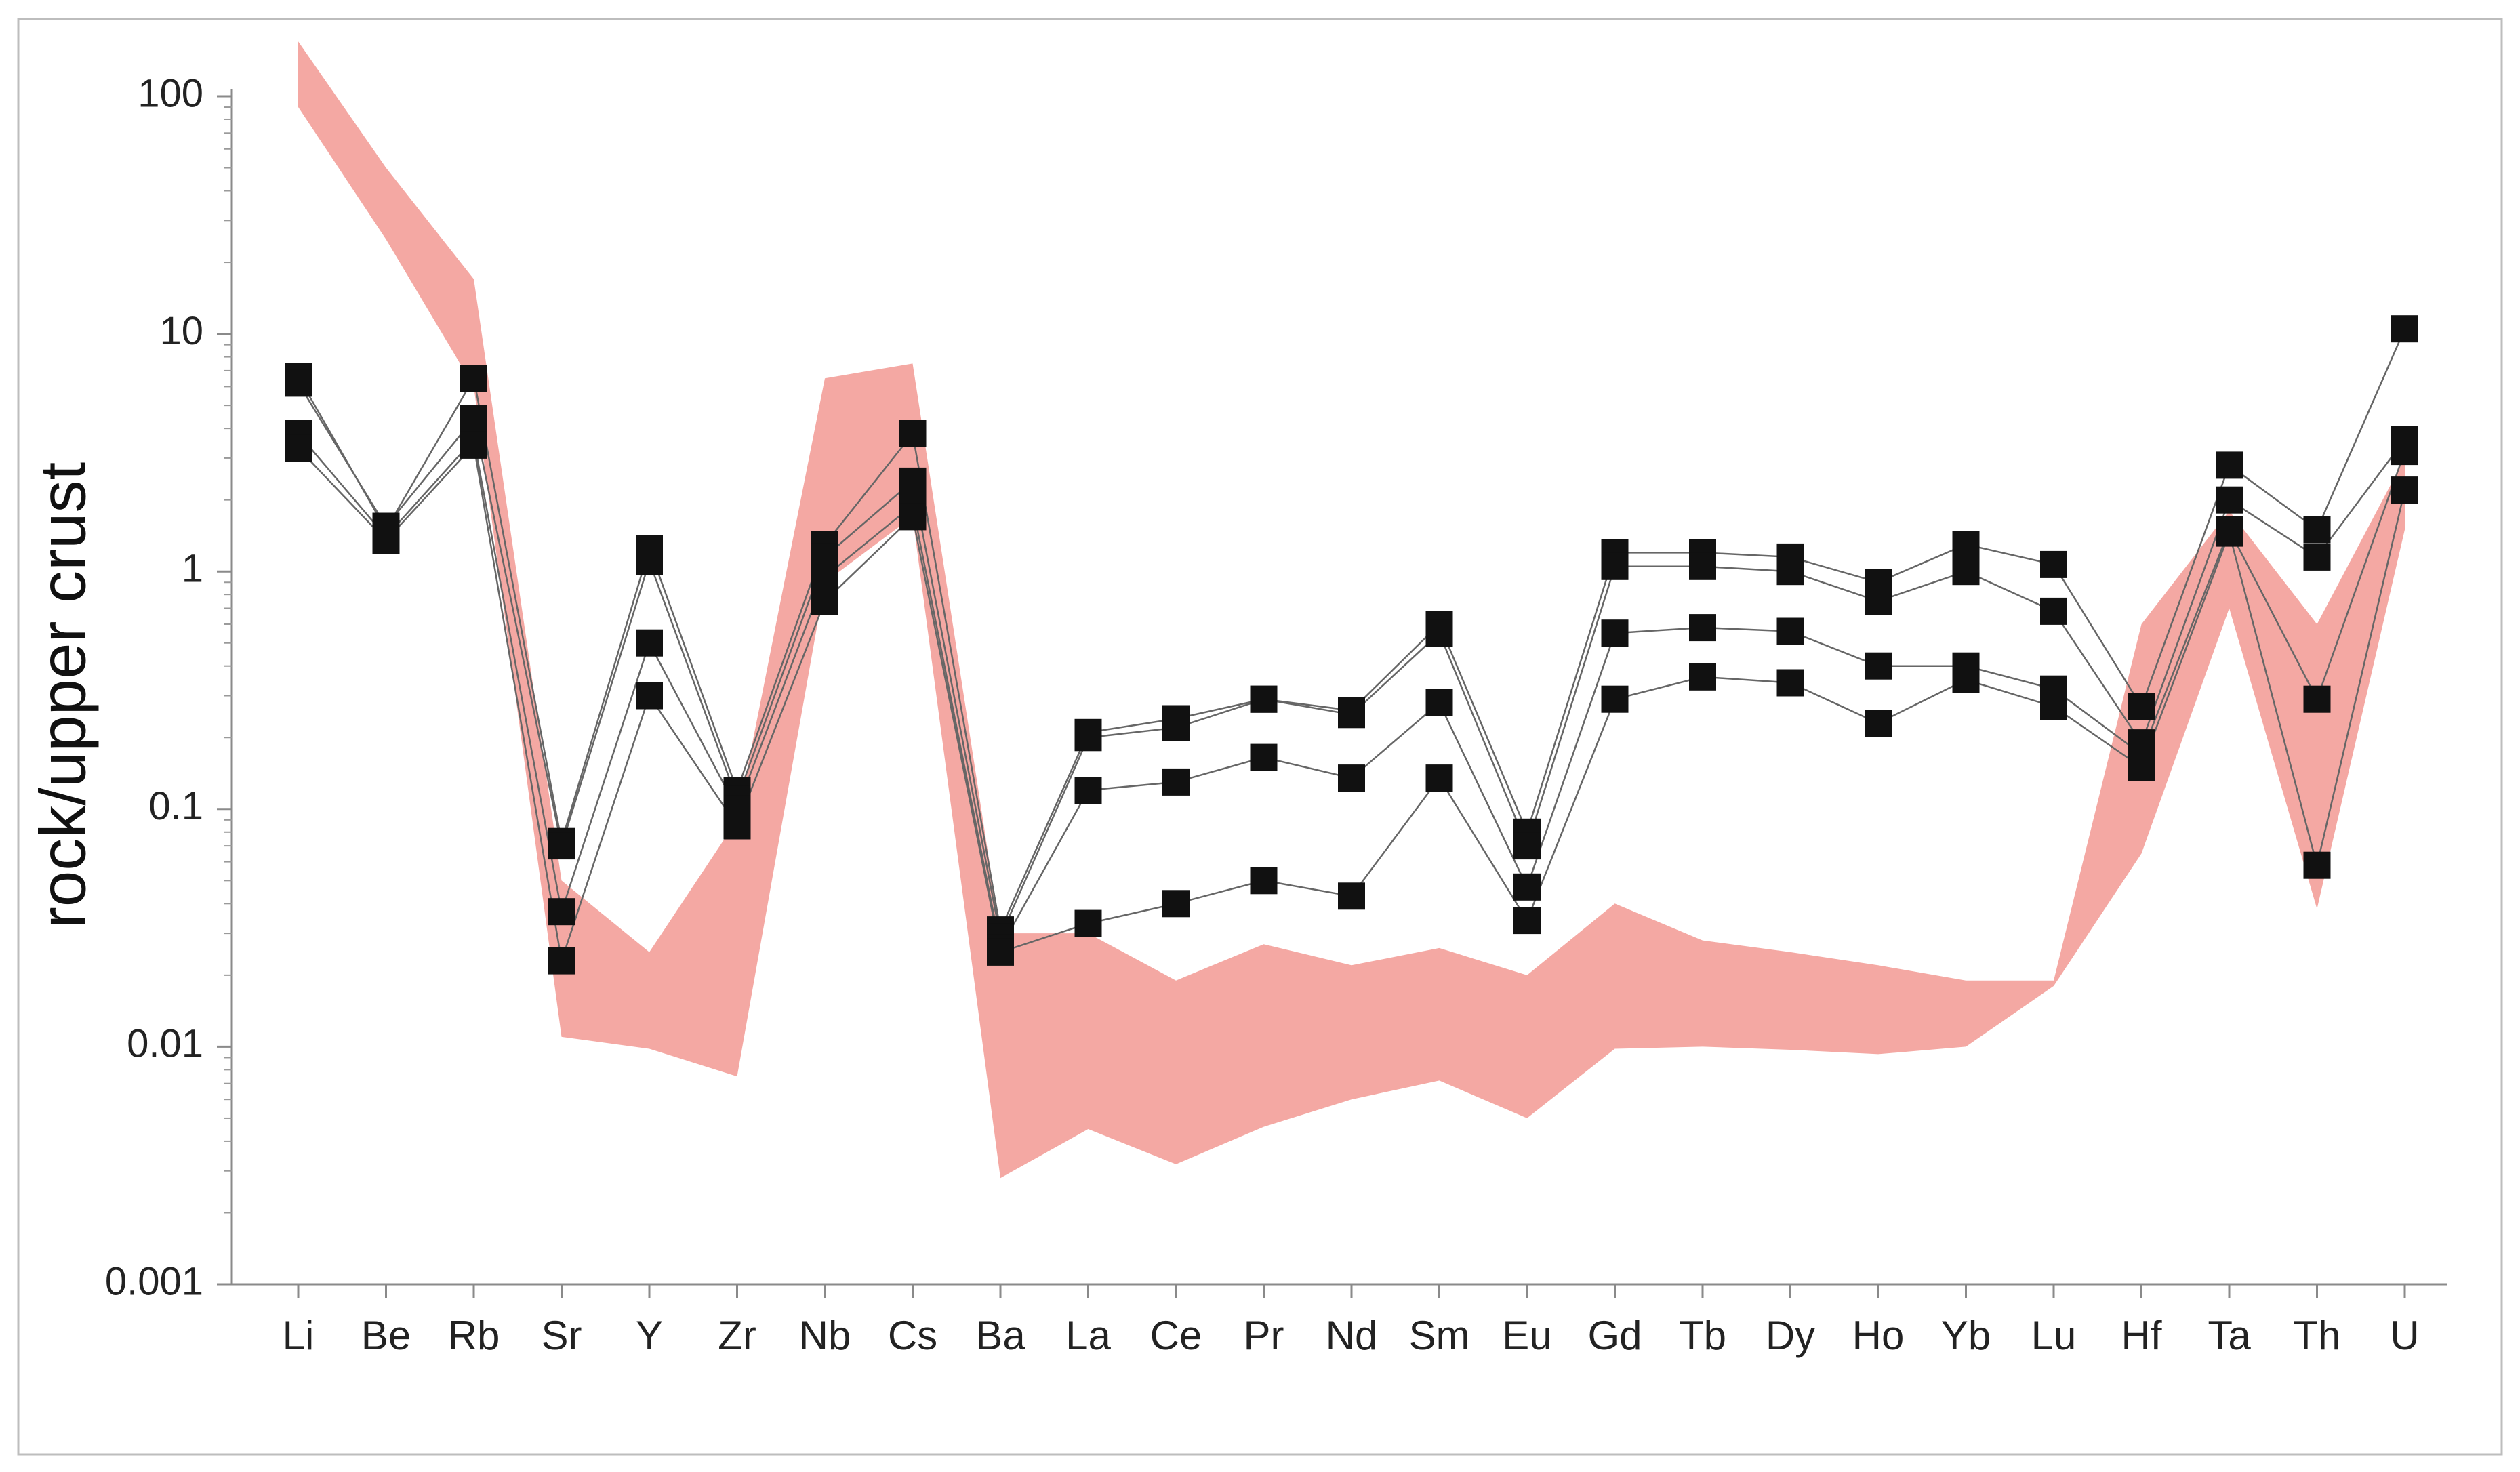 This screenshot has height=1472, width=2520. Describe the element at coordinates (1439, 703) in the screenshot. I see `data-point-s3-sm` at that location.